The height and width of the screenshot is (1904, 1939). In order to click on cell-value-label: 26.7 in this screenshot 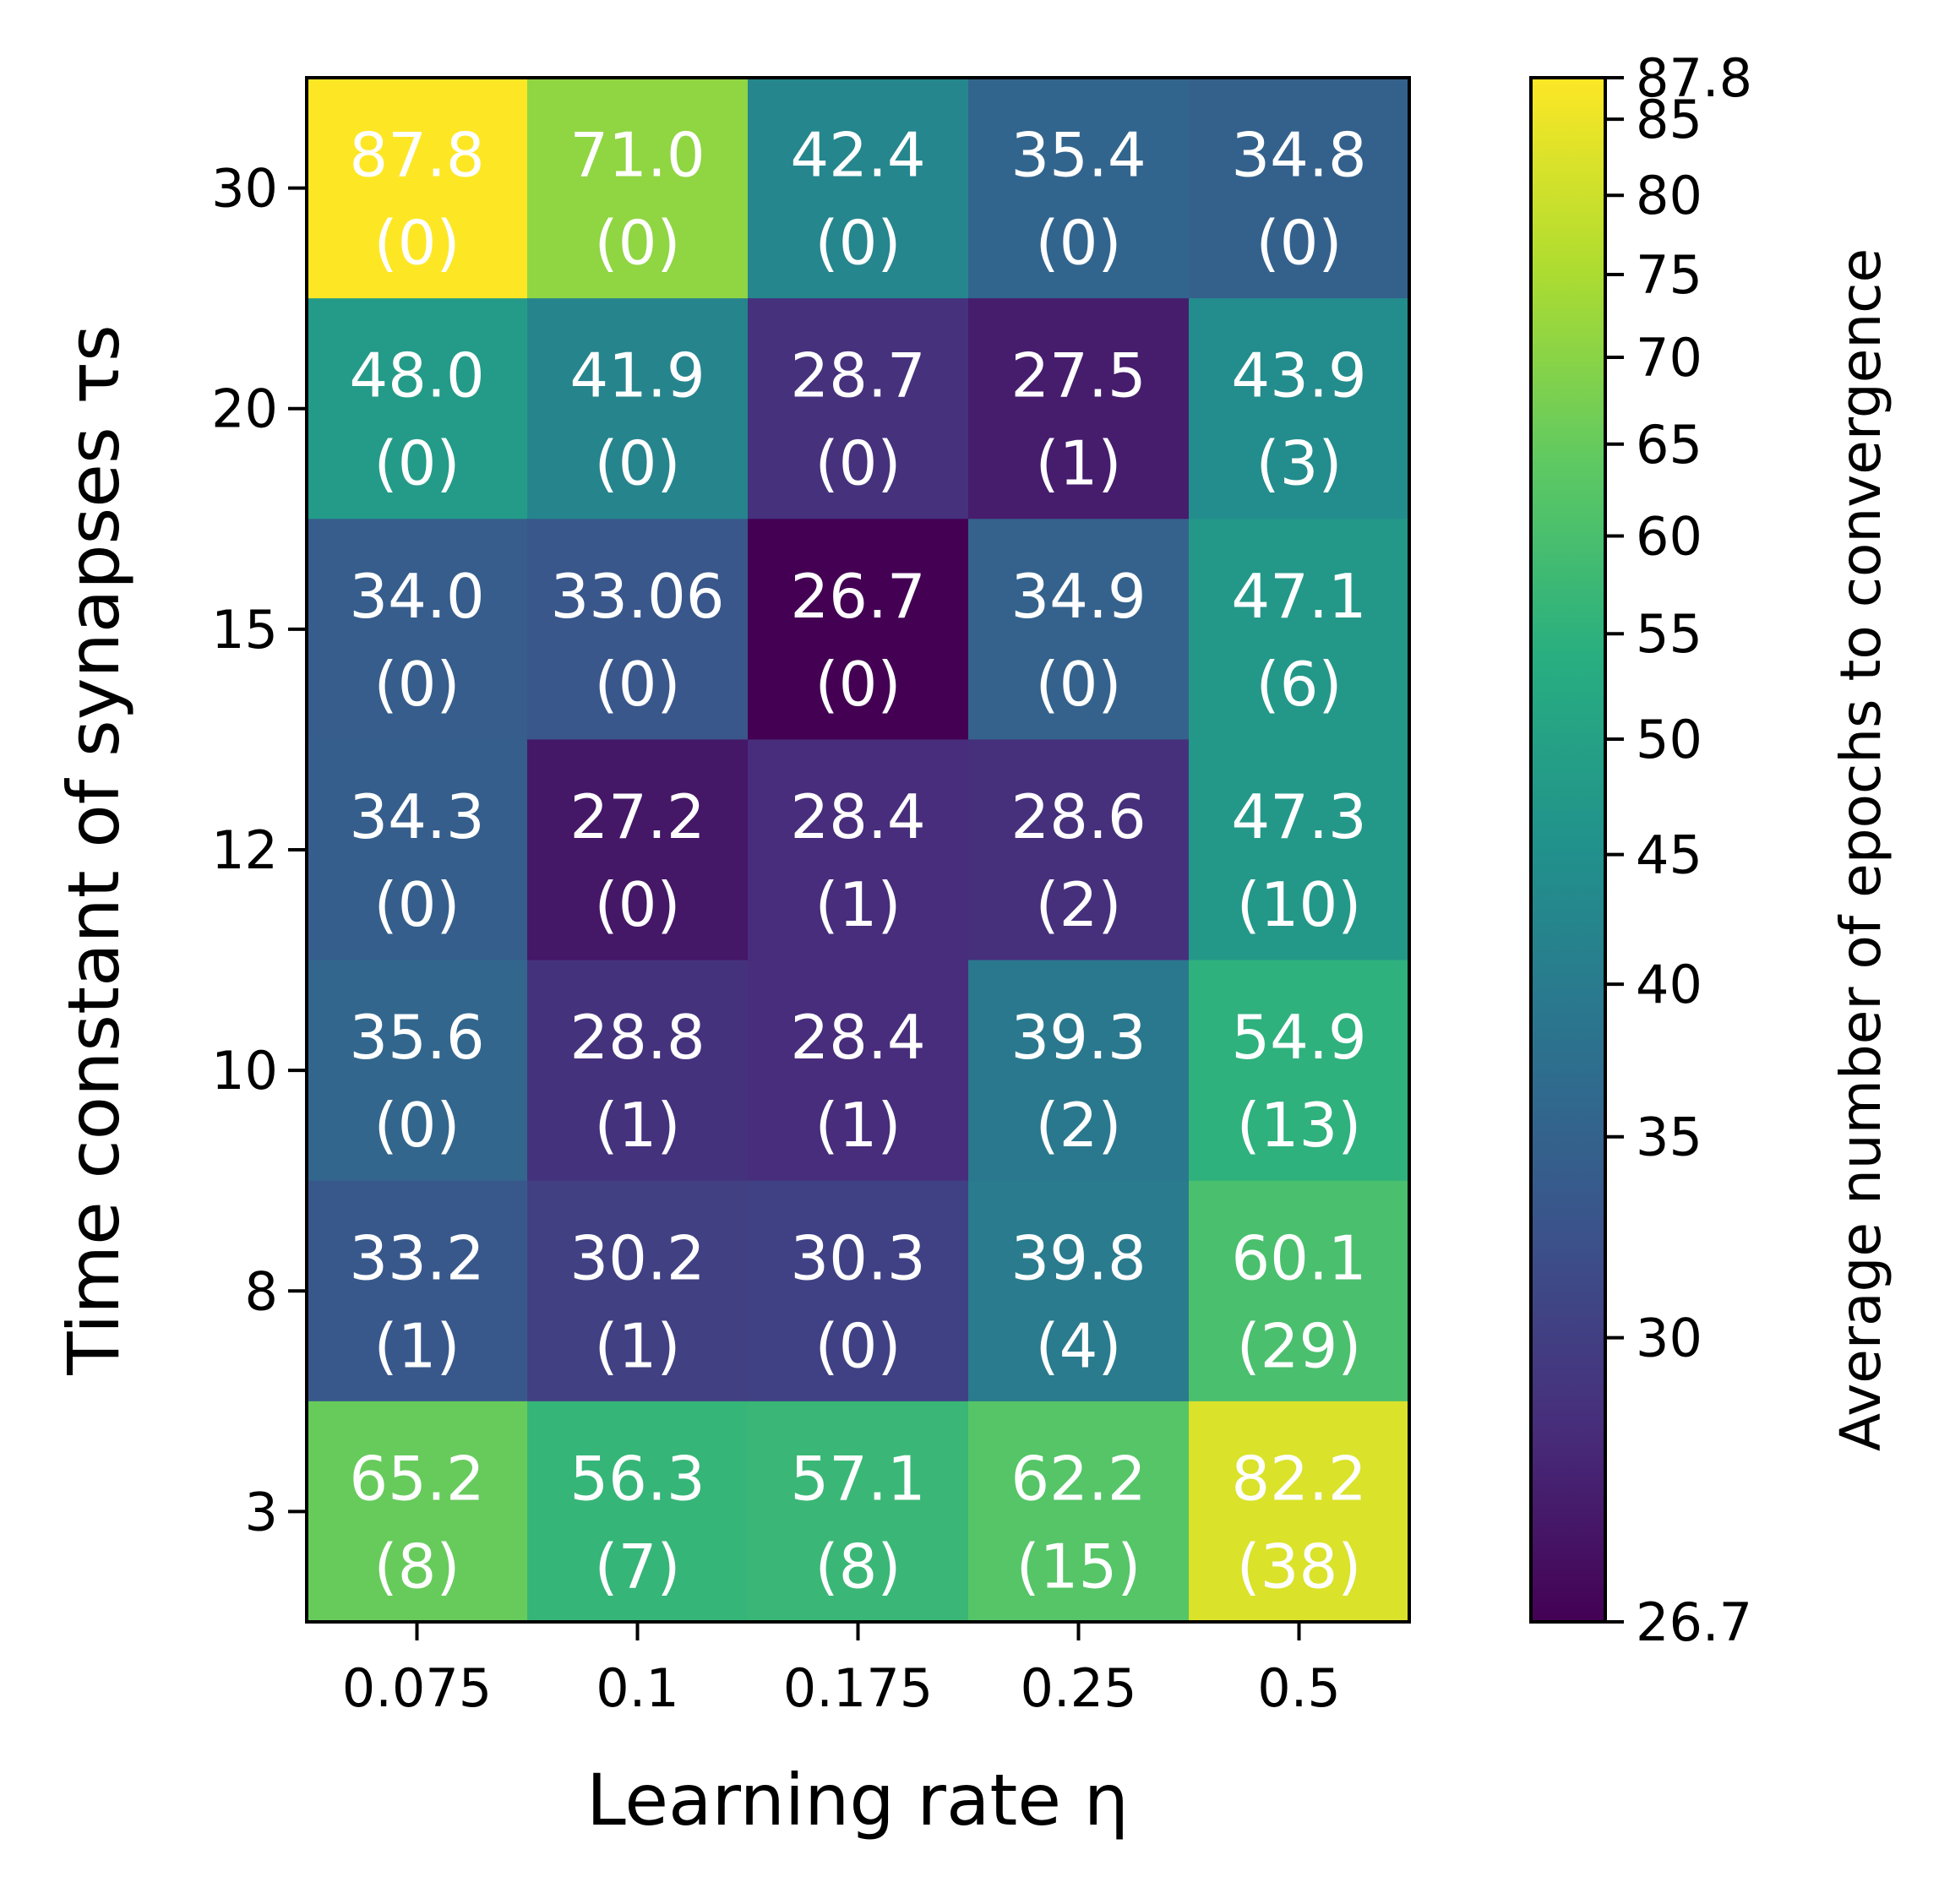, I will do `click(857, 596)`.